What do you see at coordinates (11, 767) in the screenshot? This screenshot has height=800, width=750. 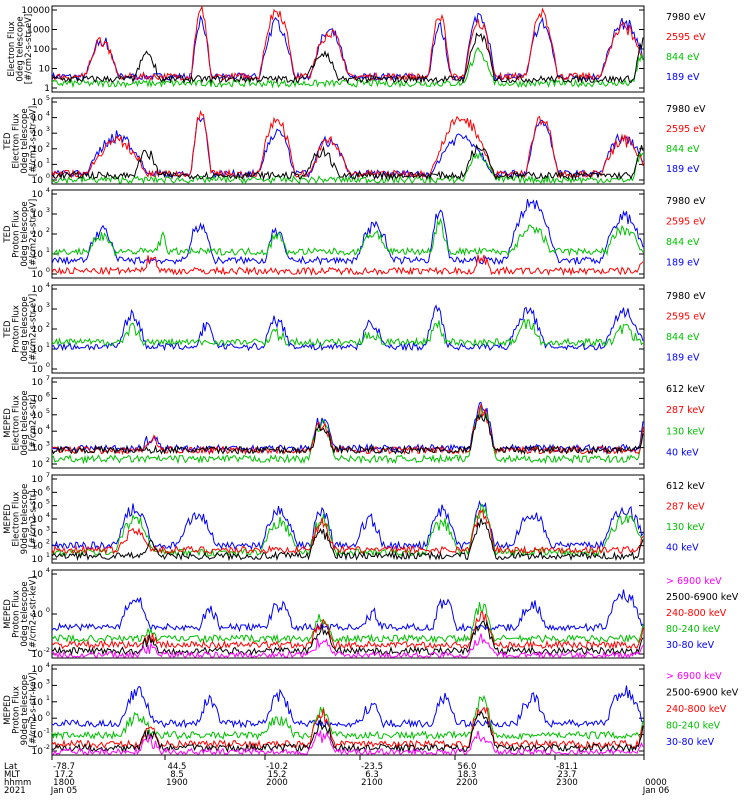 I see `x-axis-row-label: Lat` at bounding box center [11, 767].